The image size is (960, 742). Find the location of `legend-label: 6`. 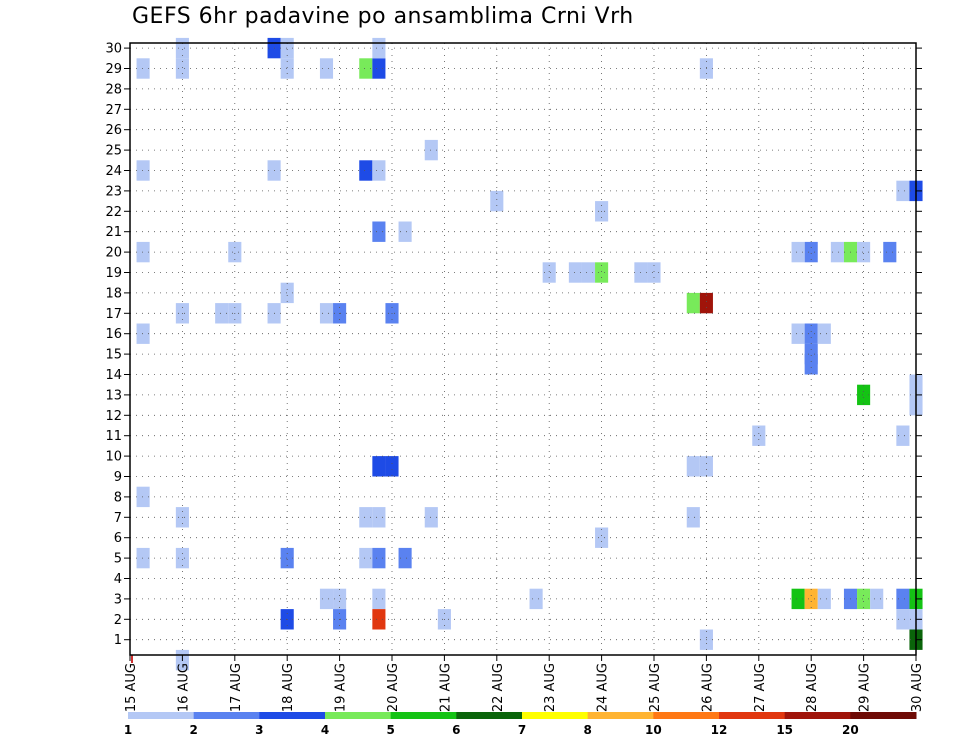

legend-label: 6 is located at coordinates (456, 730).